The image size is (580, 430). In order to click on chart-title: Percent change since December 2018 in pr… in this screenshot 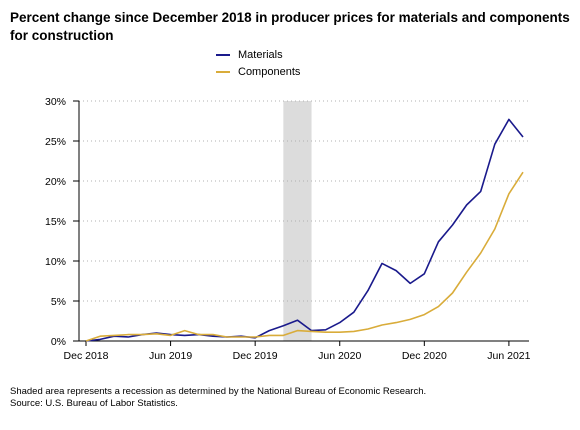, I will do `click(290, 26)`.